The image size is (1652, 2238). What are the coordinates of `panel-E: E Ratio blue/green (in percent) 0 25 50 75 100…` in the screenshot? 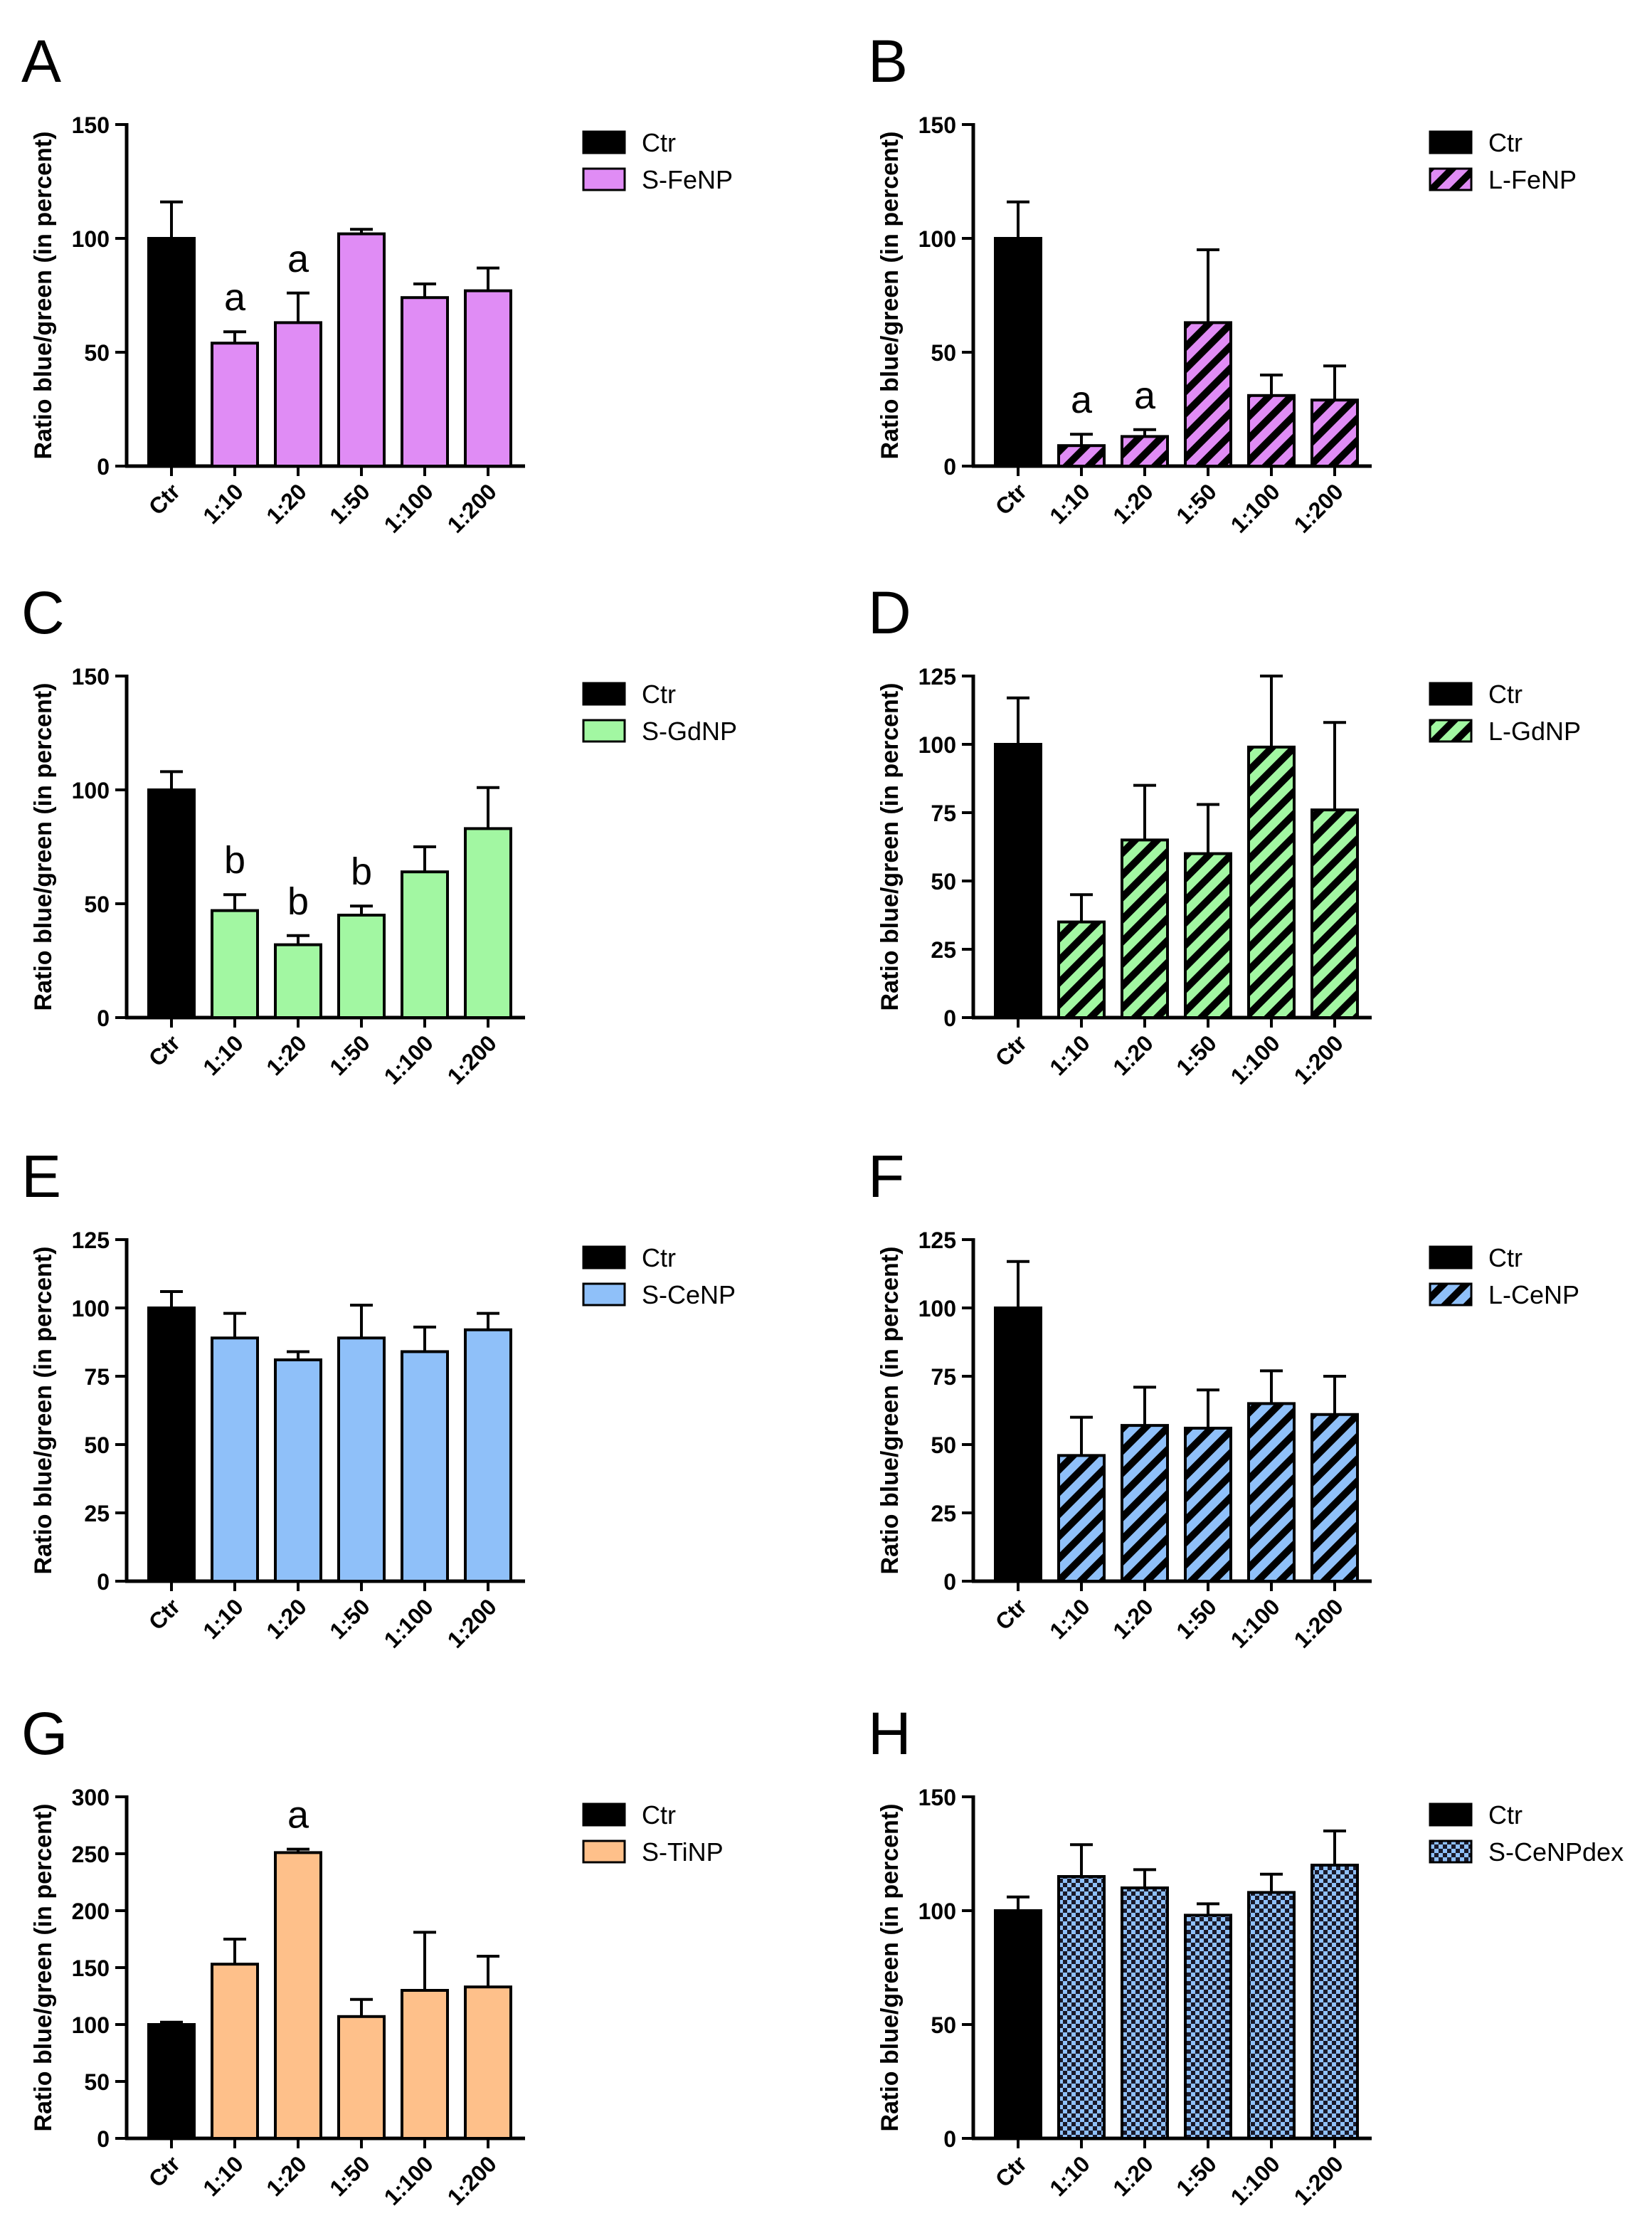 It's located at (378, 1398).